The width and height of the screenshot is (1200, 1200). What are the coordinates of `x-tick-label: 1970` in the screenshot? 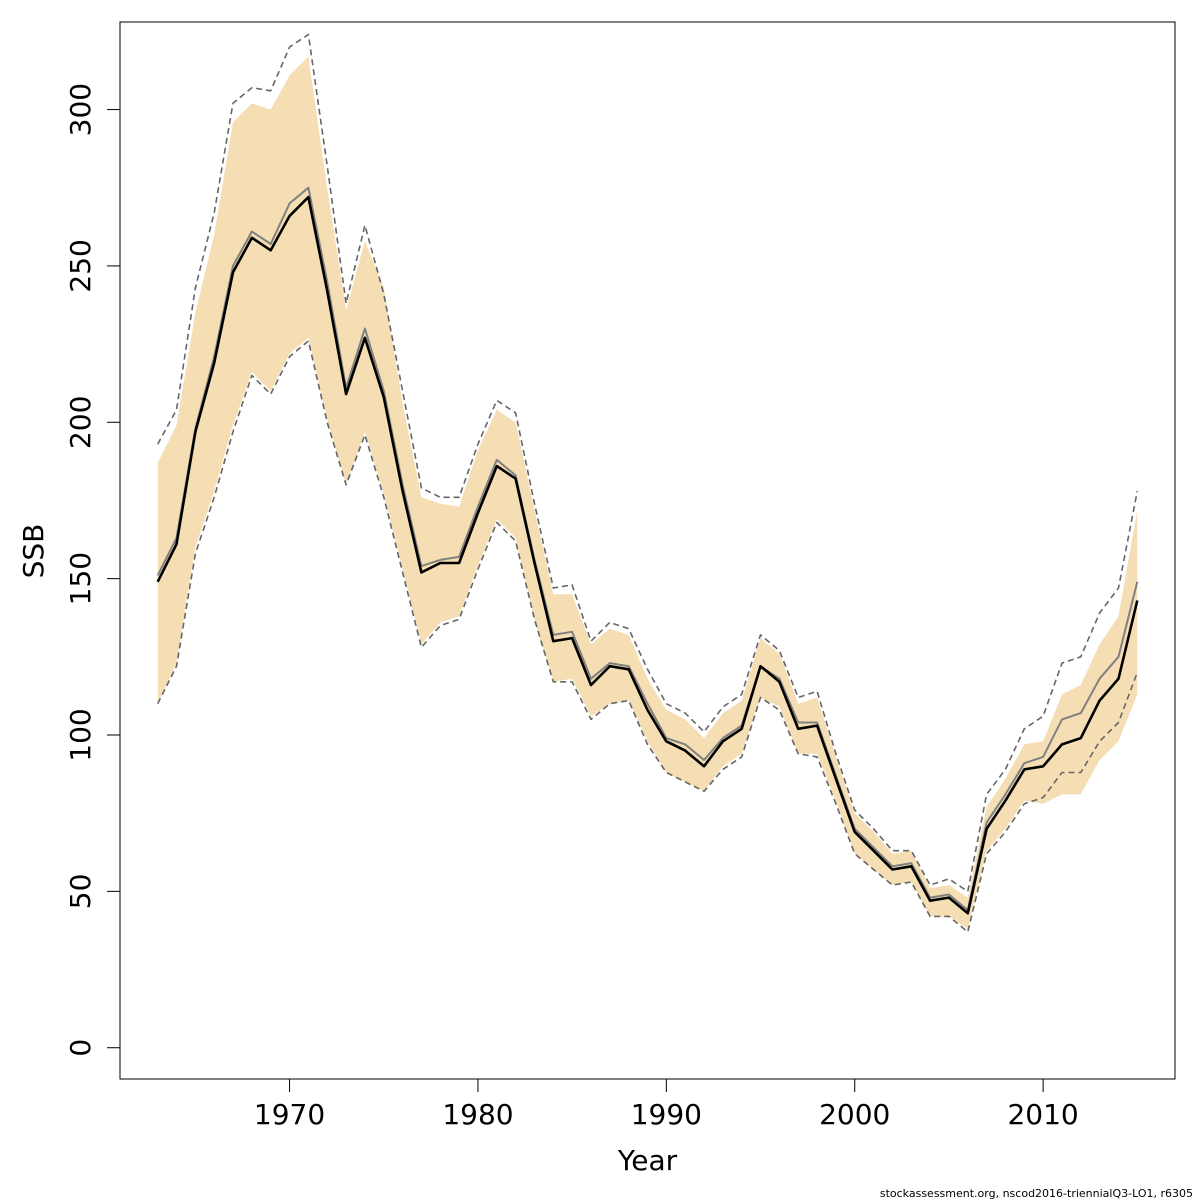 It's located at (289, 1114).